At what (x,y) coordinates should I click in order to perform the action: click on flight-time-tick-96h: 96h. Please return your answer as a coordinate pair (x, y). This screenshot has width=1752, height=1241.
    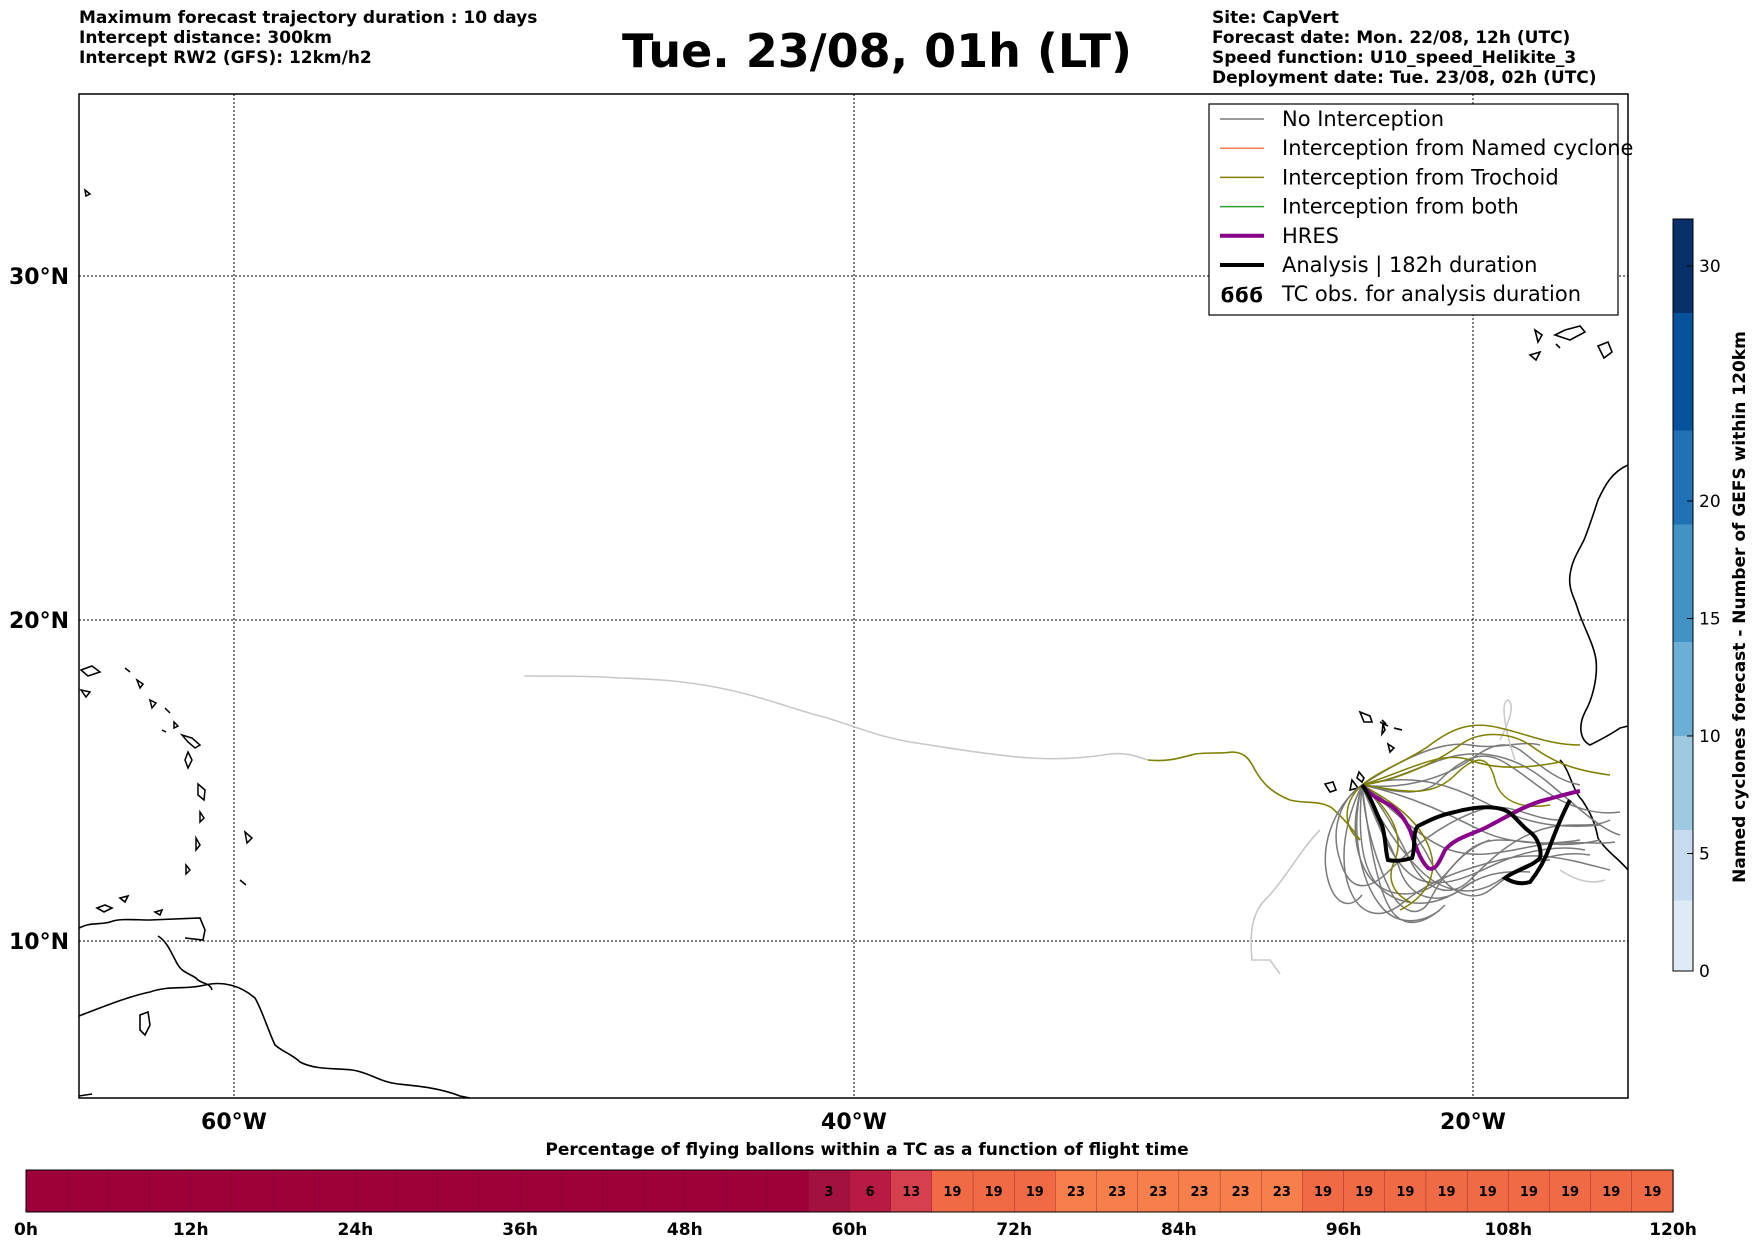
    Looking at the image, I should click on (1344, 1230).